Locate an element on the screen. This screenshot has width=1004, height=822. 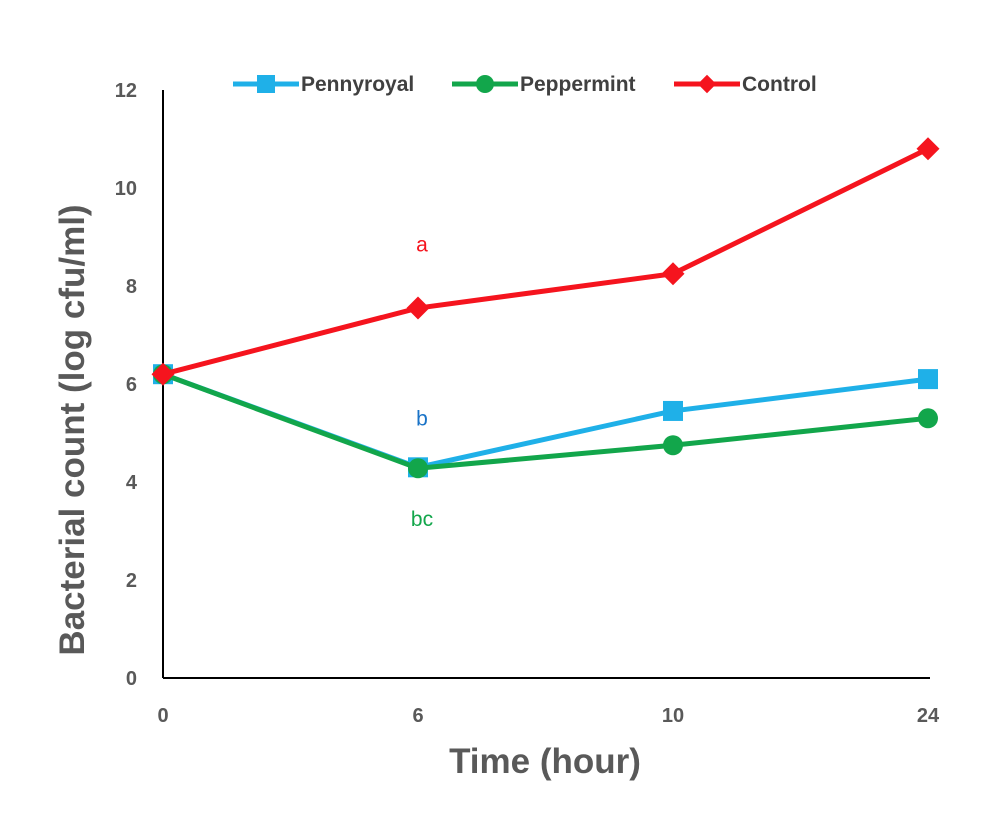
series-peppermint is located at coordinates (545, 421).